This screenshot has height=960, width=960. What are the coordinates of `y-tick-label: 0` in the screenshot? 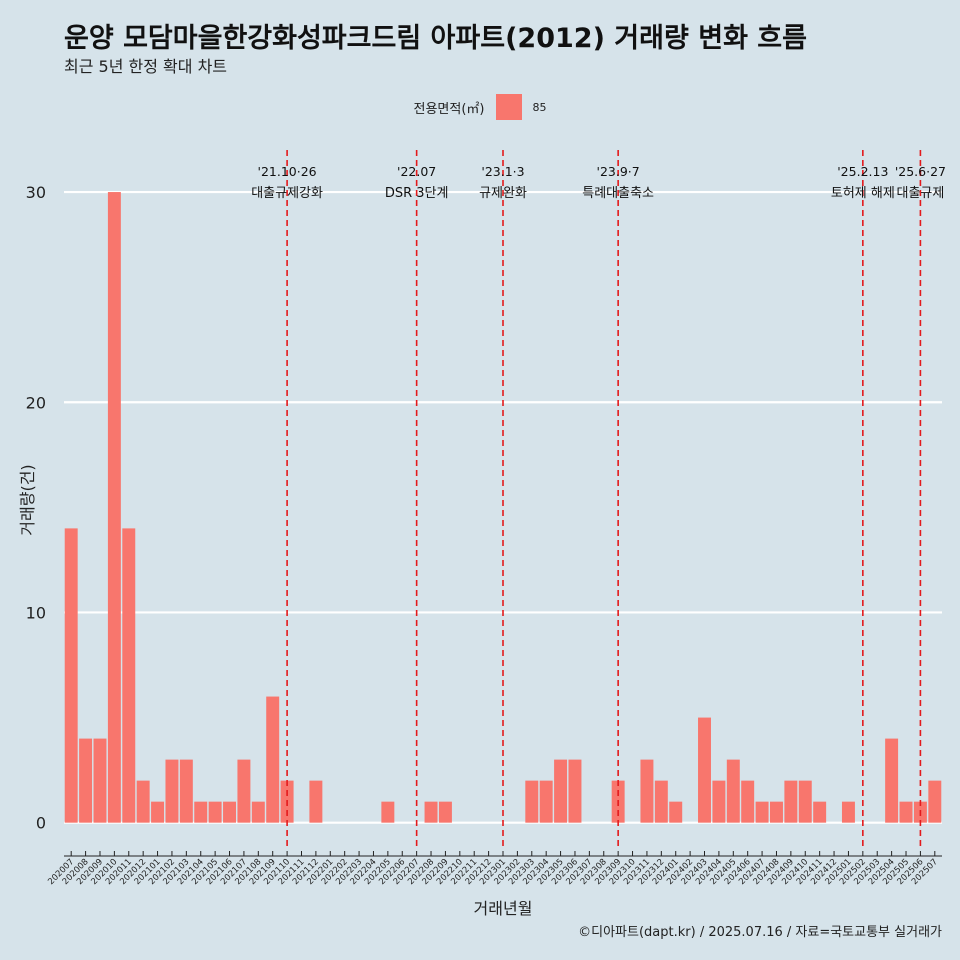 It's located at (41, 823).